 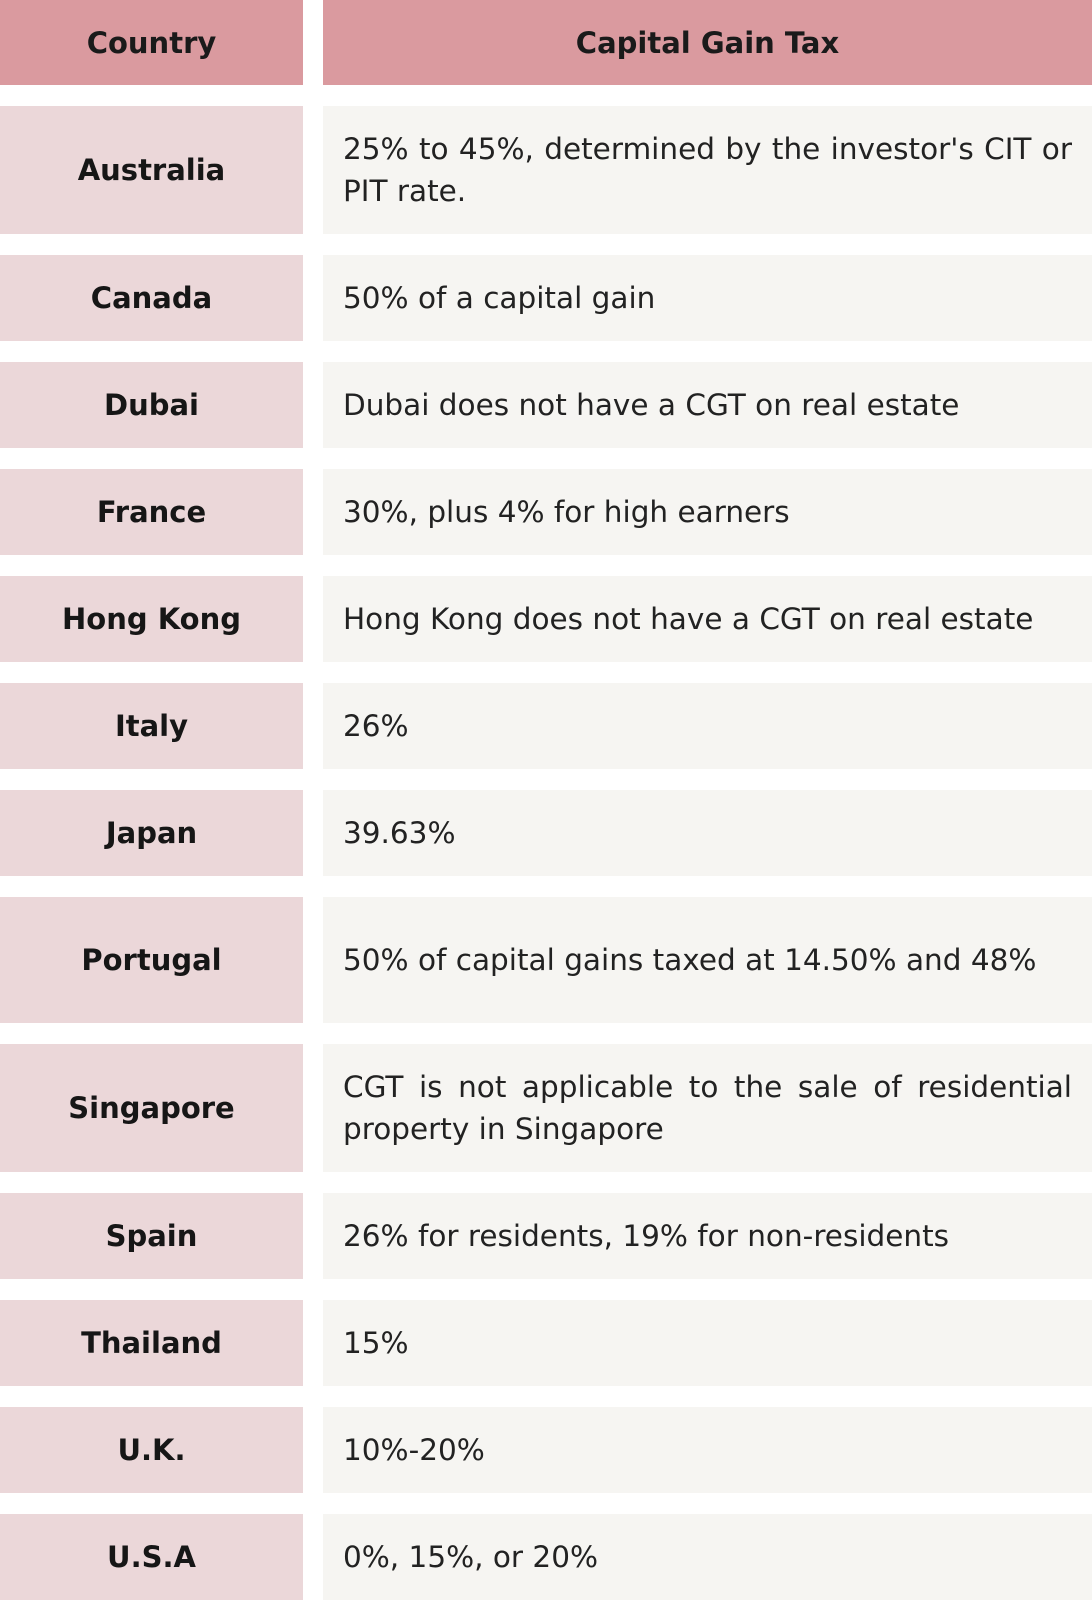 I want to click on country-cell-france: France, so click(x=151, y=512).